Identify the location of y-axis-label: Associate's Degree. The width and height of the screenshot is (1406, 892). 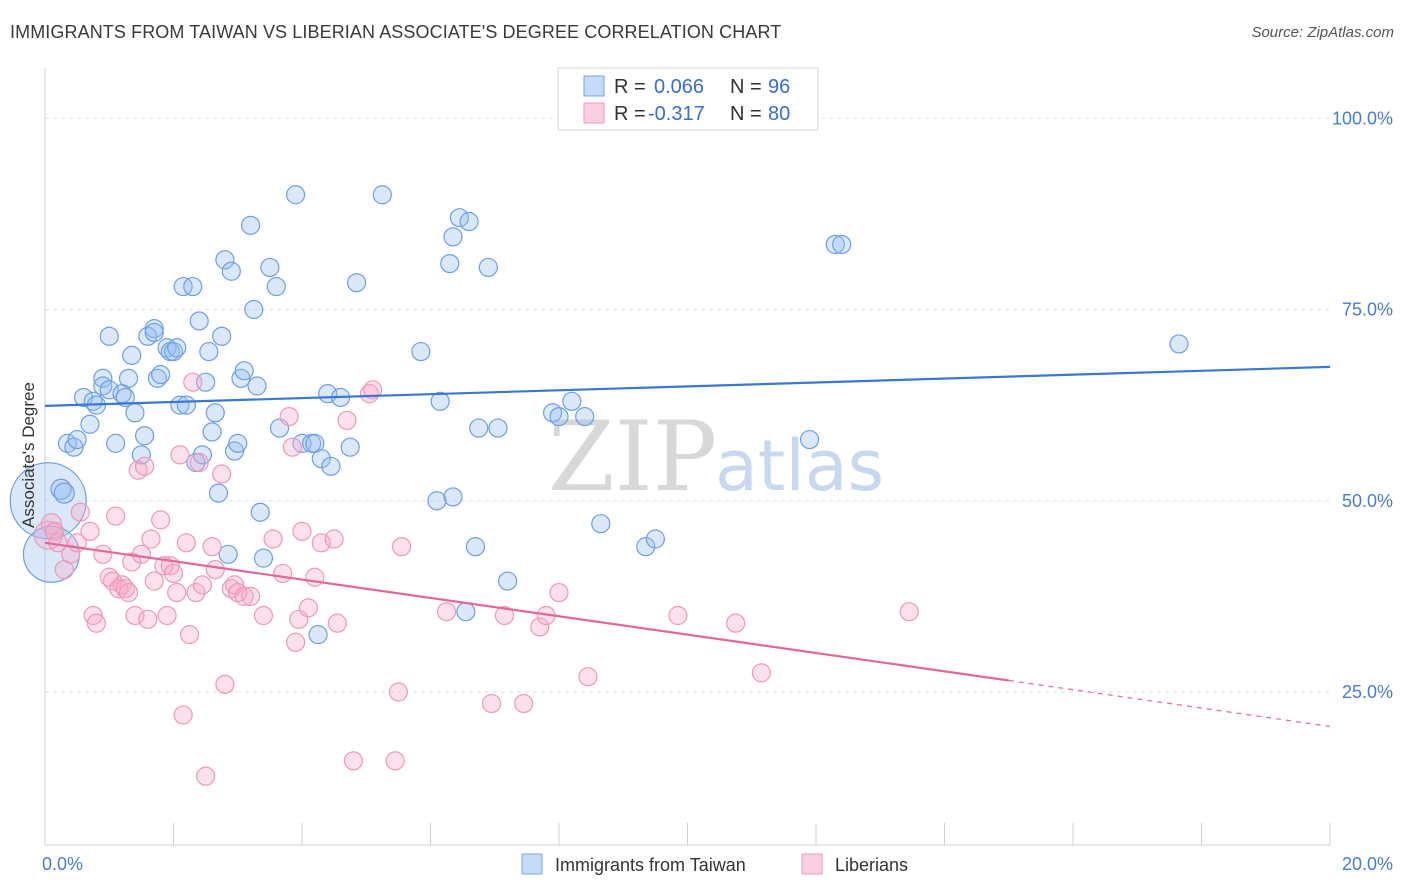
(28, 455).